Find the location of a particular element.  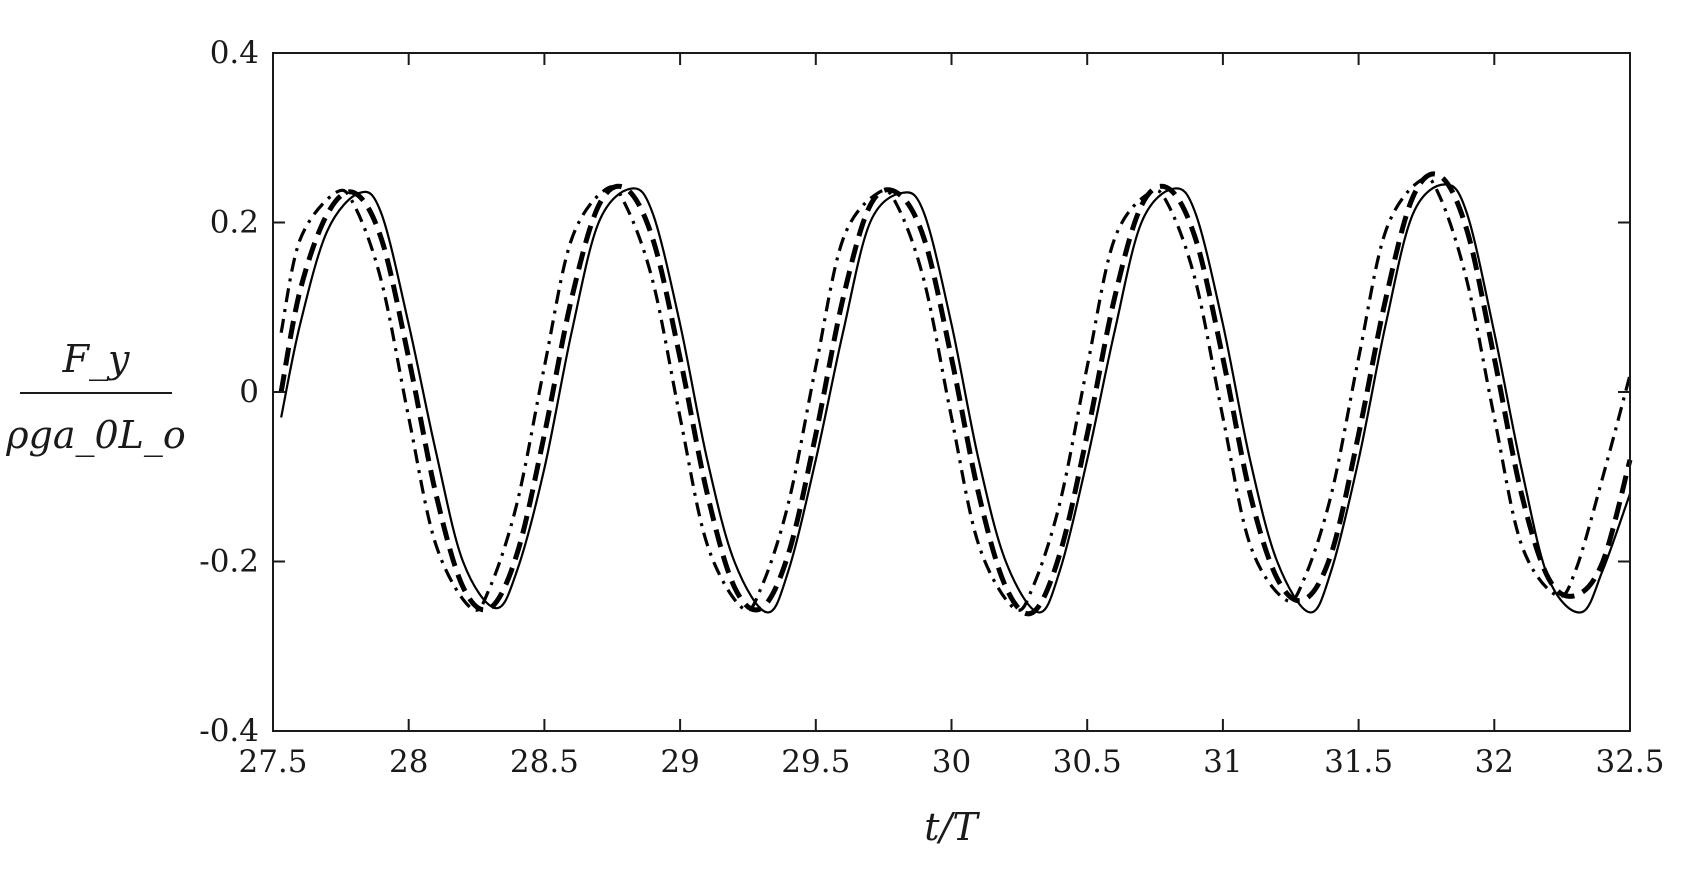

y-axis-label-denominator: ρga_0L_o is located at coordinates (95, 435).